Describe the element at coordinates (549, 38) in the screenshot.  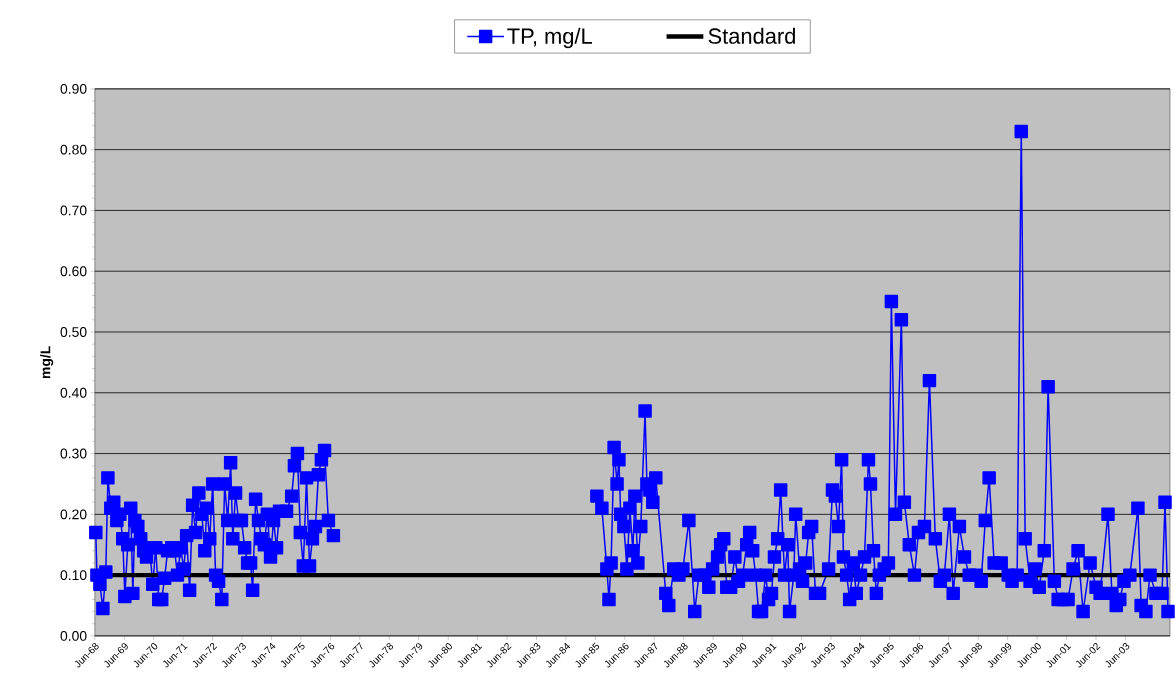
I see `legend-label: TP, mg/L` at that location.